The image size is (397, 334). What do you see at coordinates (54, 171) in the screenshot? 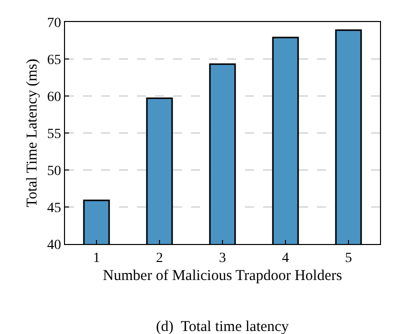
I see `y-tick-label: 50` at bounding box center [54, 171].